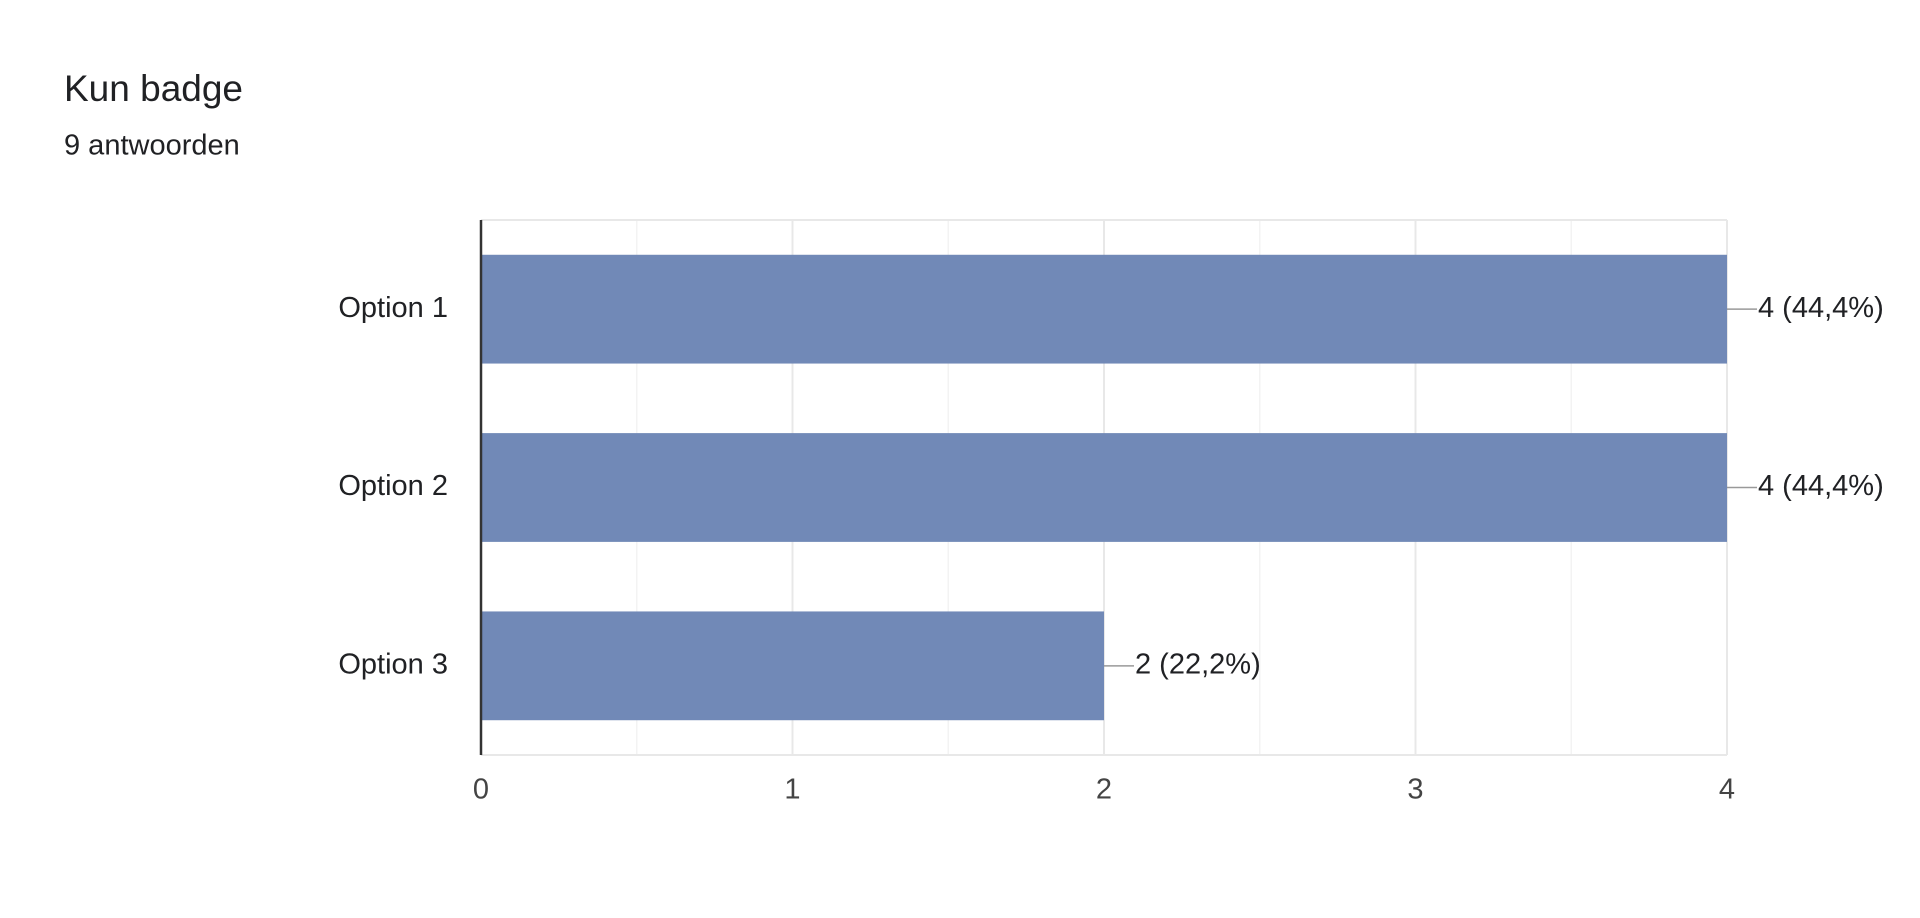  I want to click on x-tick-label: 3, so click(1415, 790).